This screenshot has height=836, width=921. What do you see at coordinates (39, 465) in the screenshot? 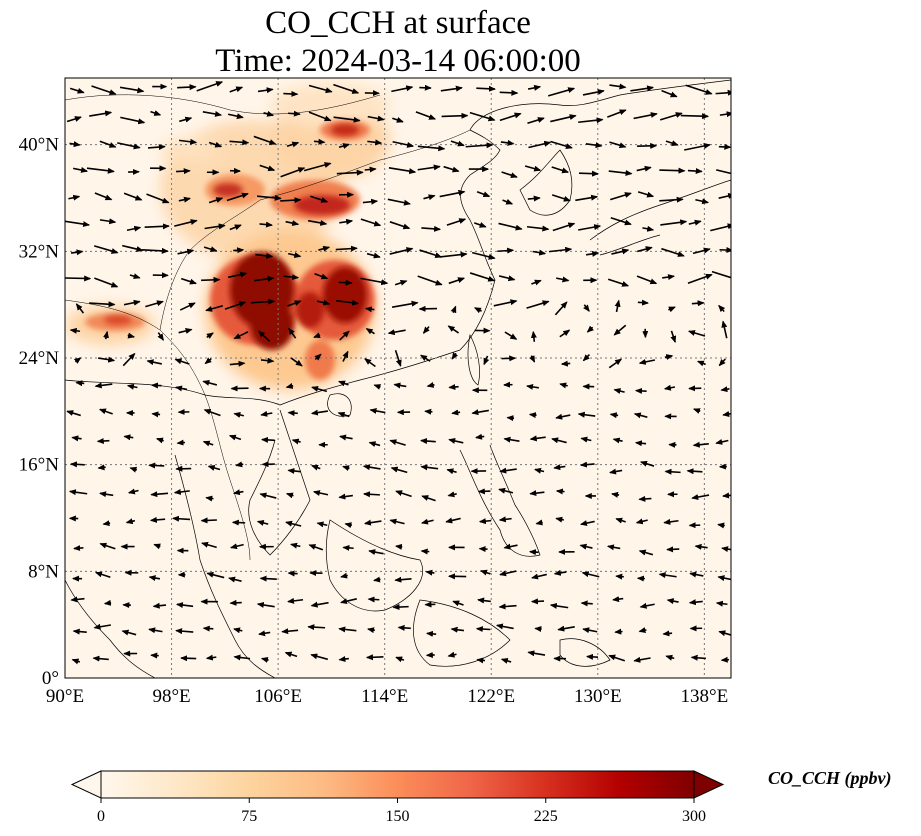
I see `y-tick-label: 16°N` at bounding box center [39, 465].